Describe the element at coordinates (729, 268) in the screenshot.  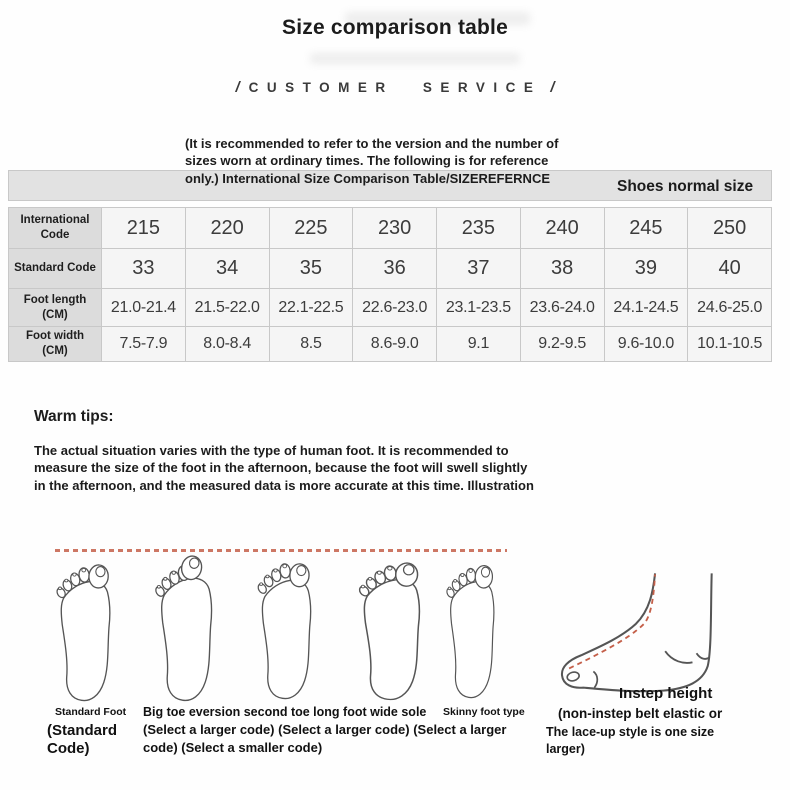
I see `size-table-cell: 40` at that location.